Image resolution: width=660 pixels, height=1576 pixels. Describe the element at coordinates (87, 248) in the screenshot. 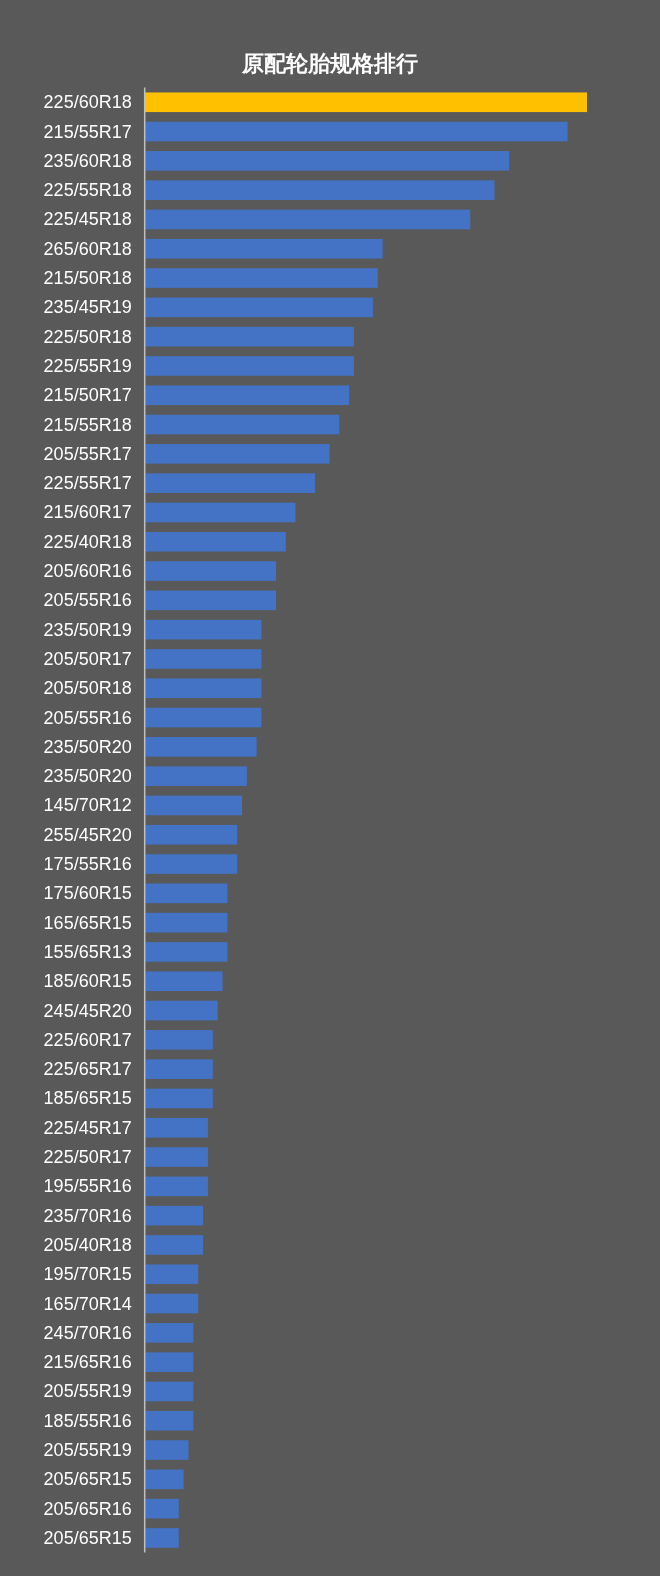

I see `y-tick-label: 265/60R18` at that location.